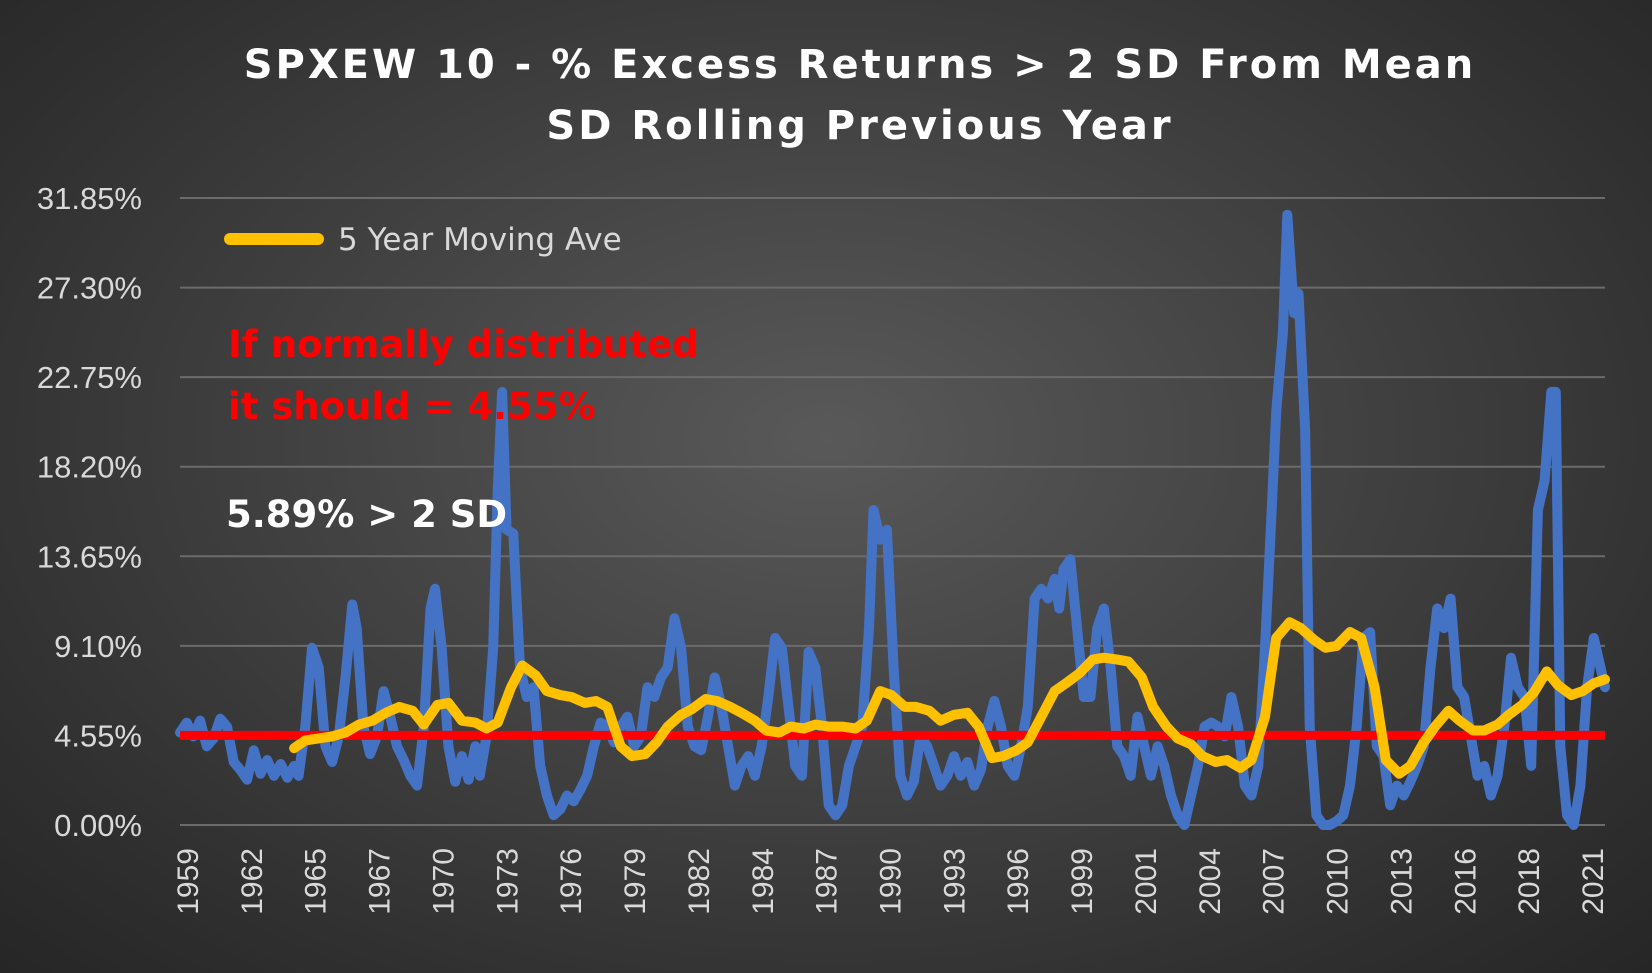  I want to click on y-tick-label: 9.10%, so click(98, 646).